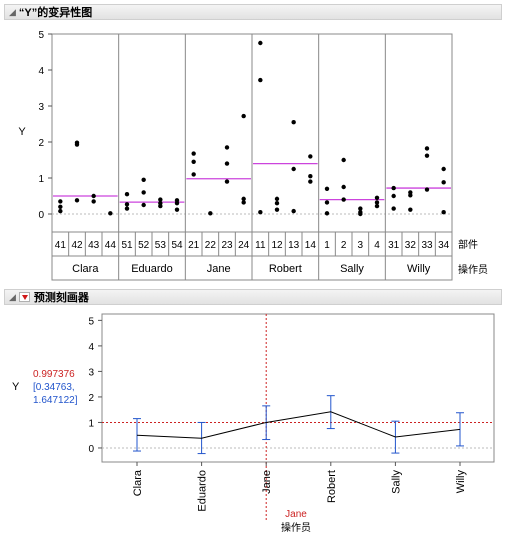 The image size is (506, 541). Describe the element at coordinates (327, 245) in the screenshot. I see `part-label: 1` at that location.